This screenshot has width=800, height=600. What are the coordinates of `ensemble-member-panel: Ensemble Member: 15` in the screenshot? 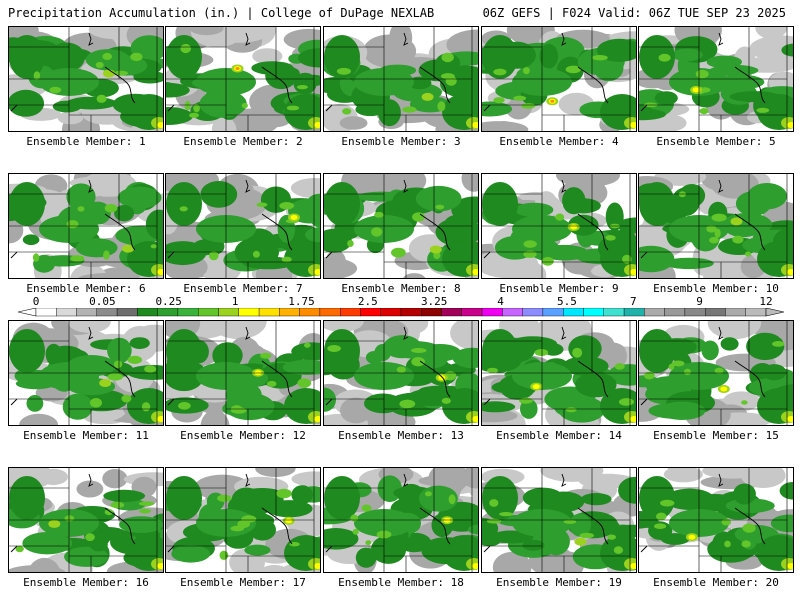 It's located at (716, 382).